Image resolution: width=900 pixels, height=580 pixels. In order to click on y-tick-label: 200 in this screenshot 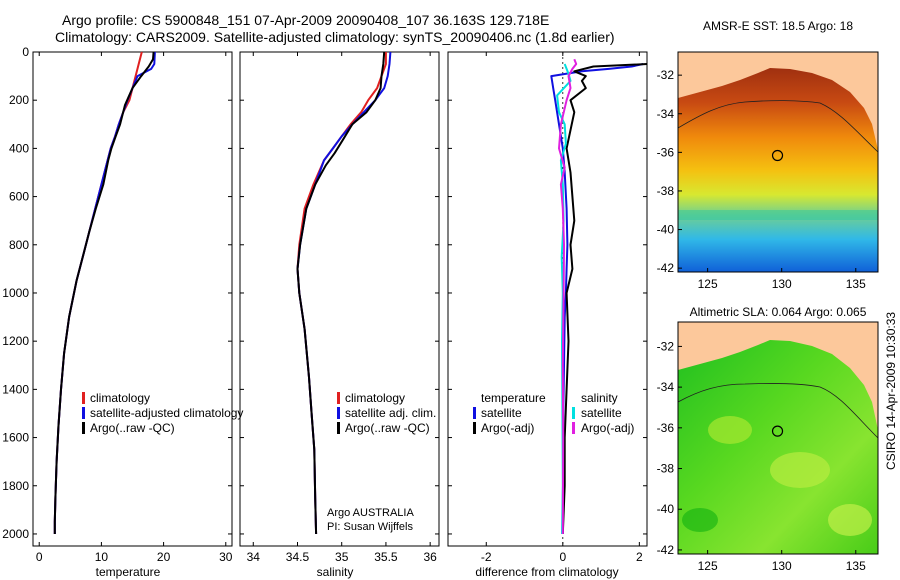, I will do `click(19, 100)`.